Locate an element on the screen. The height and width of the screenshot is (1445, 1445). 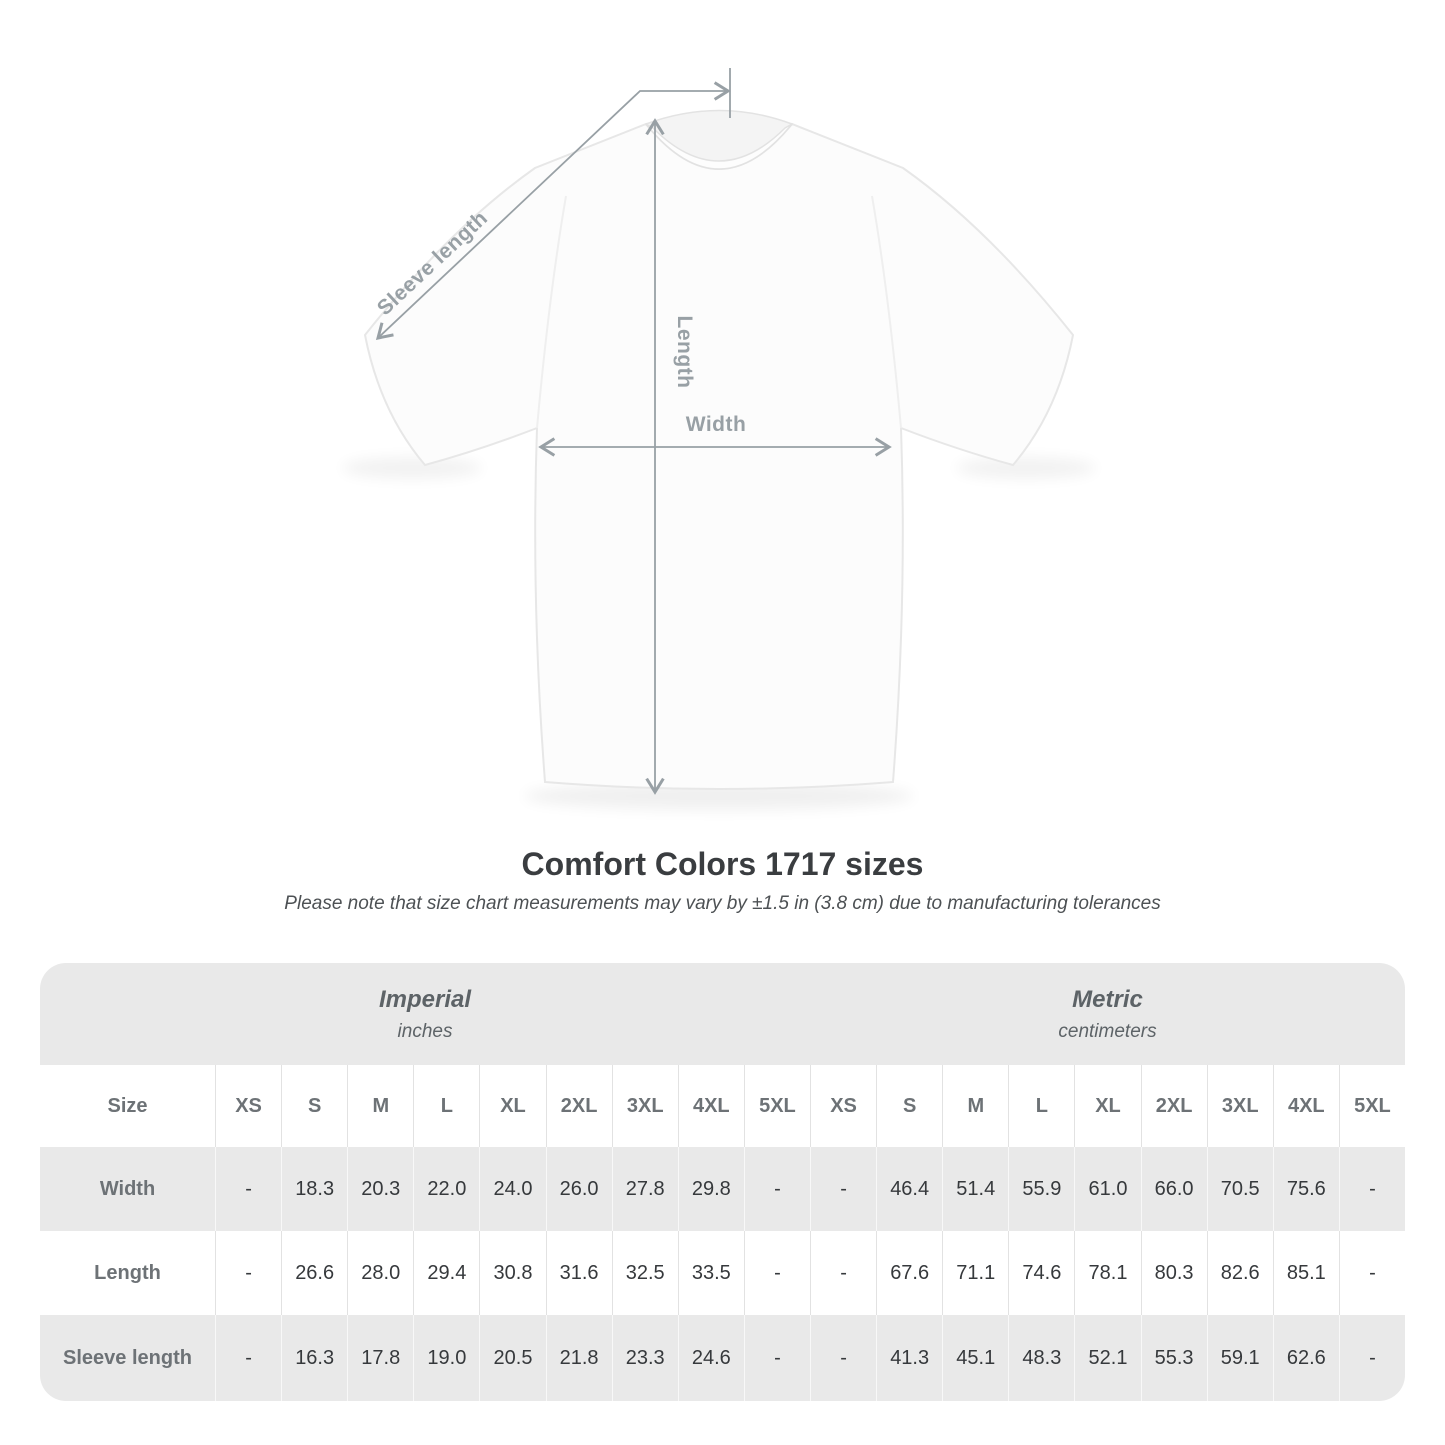
row-label: Width is located at coordinates (127, 1189).